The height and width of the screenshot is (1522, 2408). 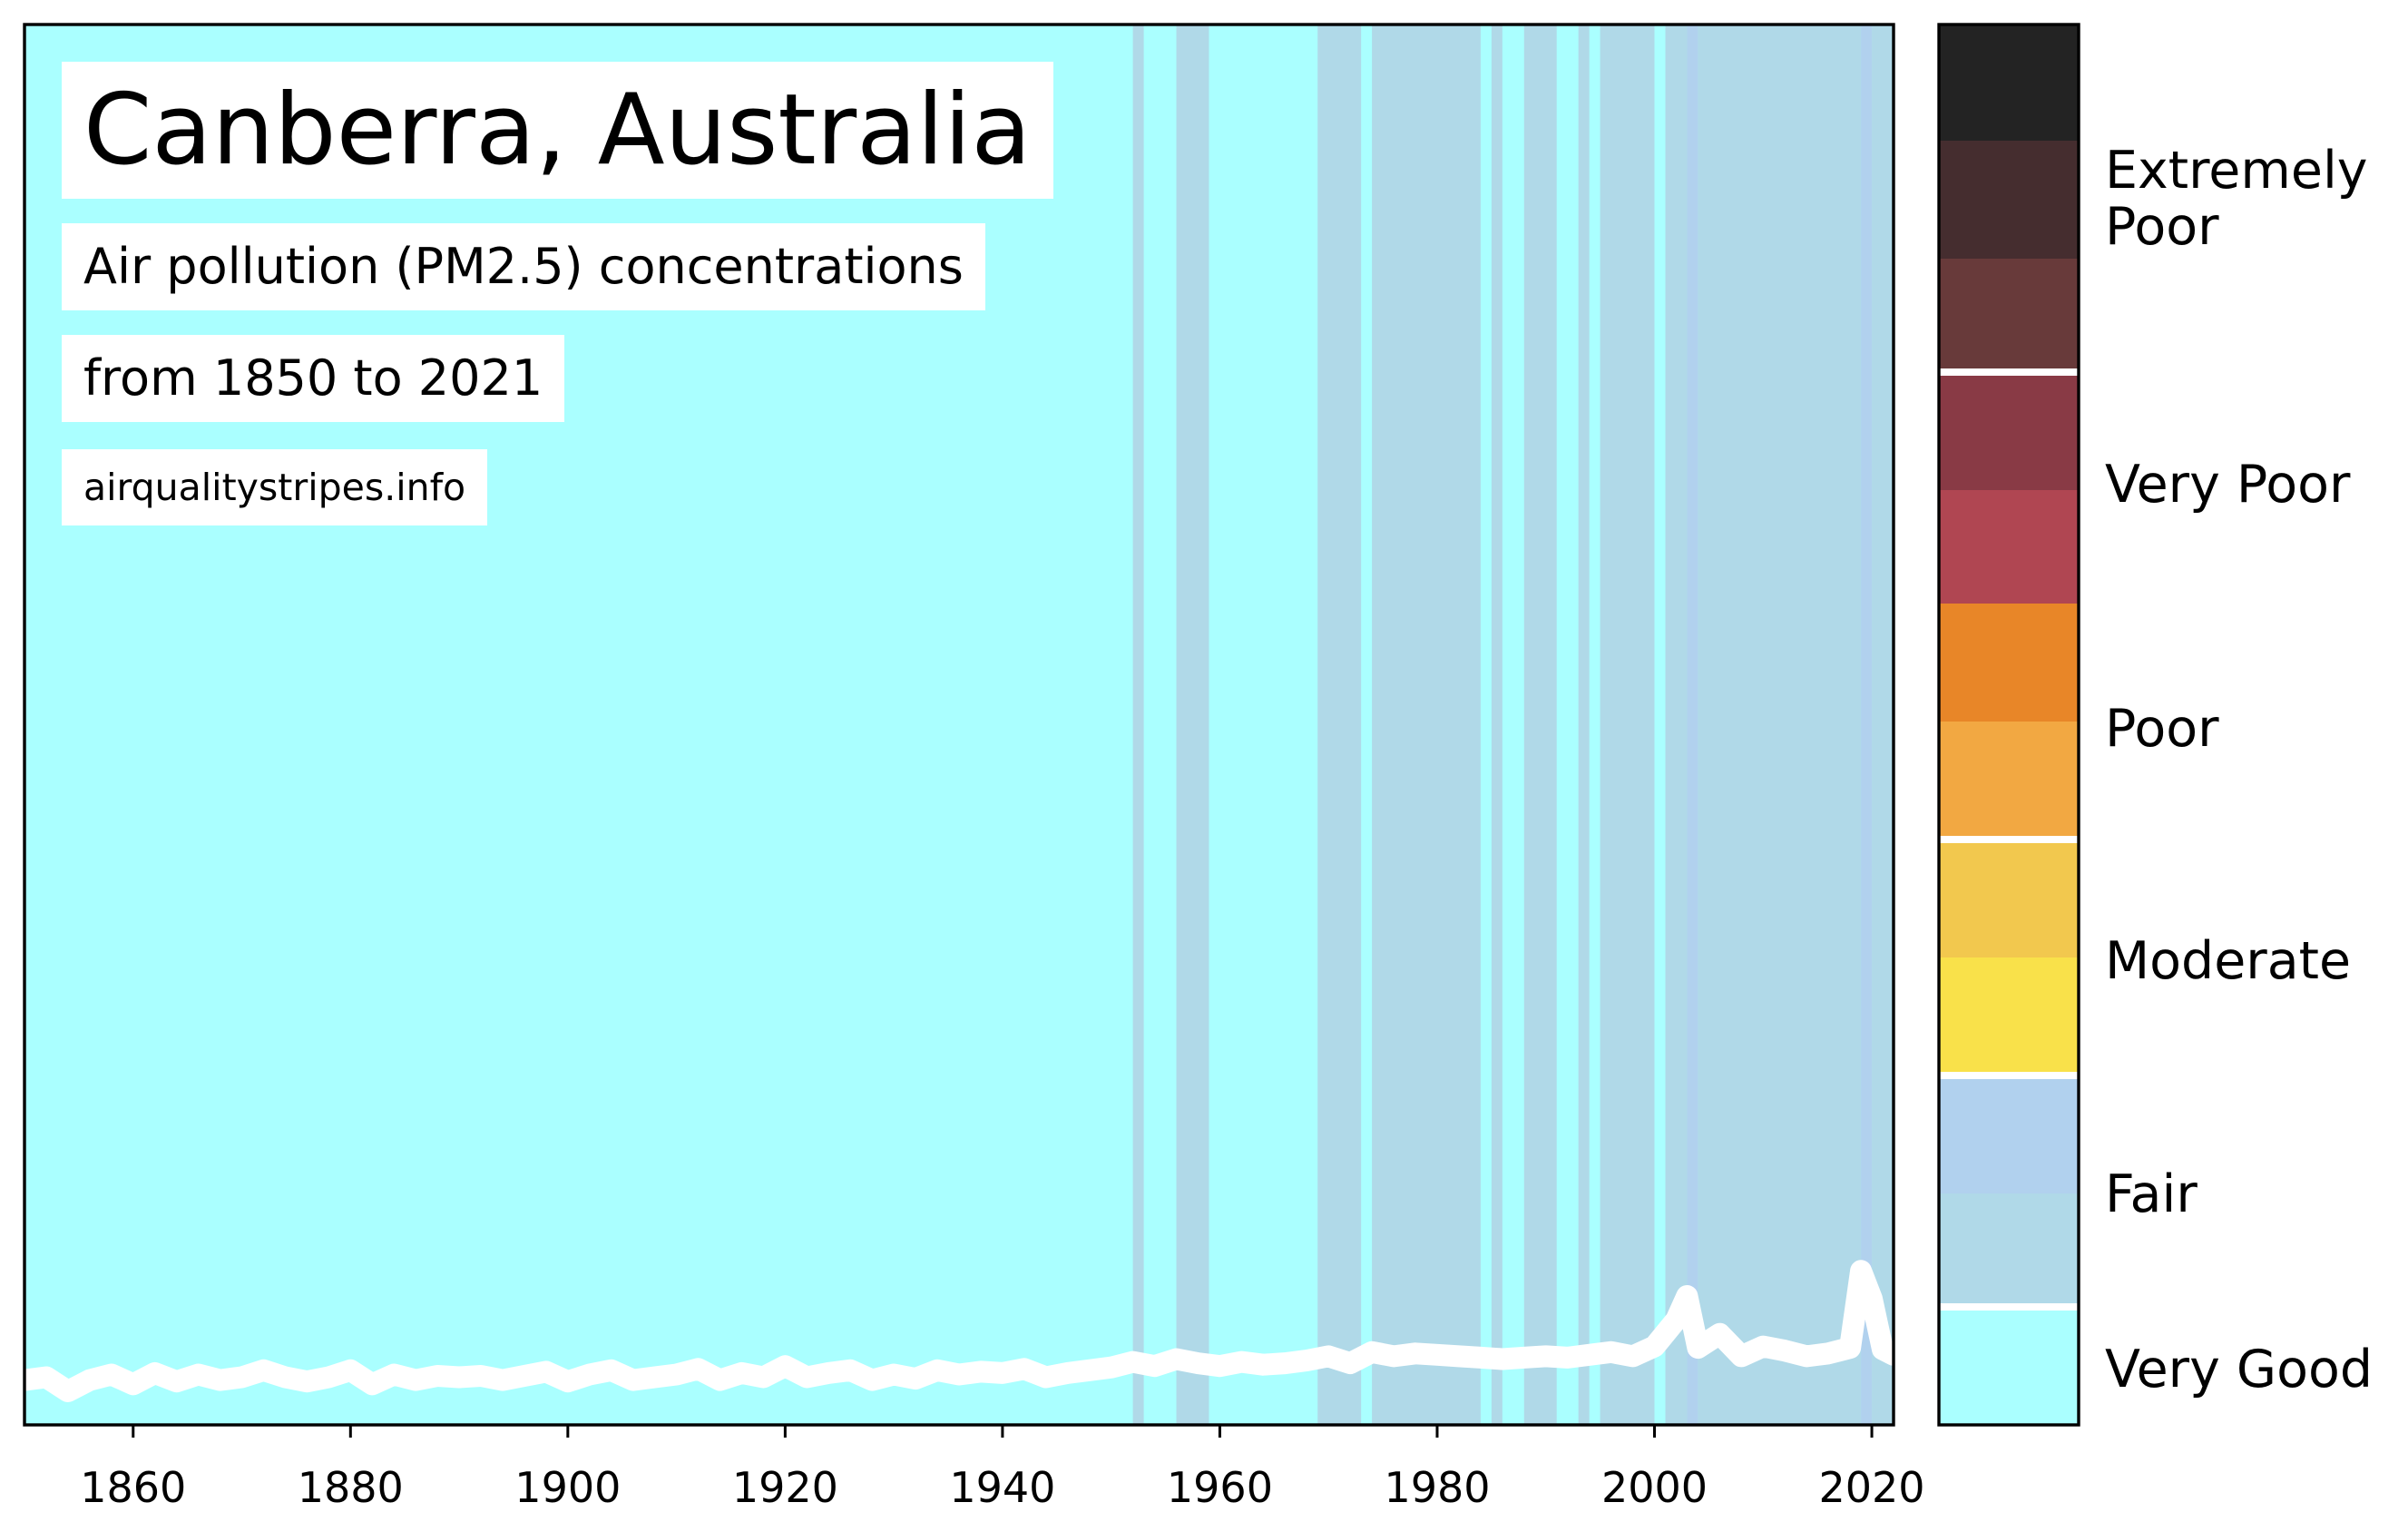 I want to click on colorbar-block-poor-dark, so click(x=2009, y=663).